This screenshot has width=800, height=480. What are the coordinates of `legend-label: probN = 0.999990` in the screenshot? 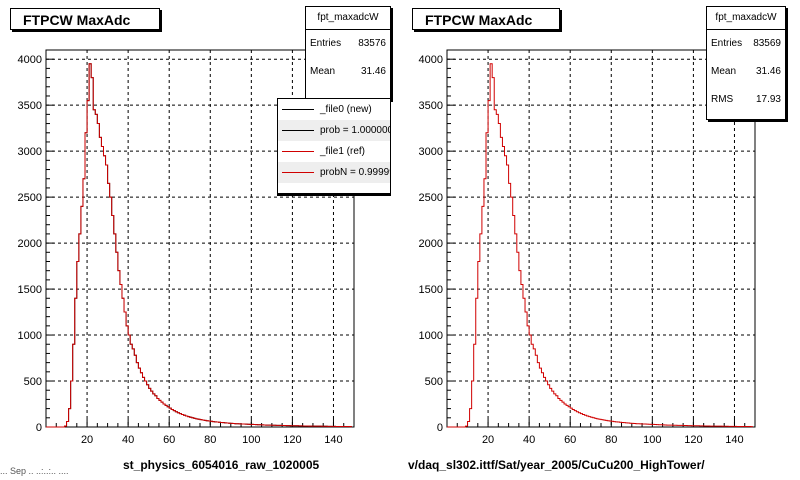 It's located at (355, 172).